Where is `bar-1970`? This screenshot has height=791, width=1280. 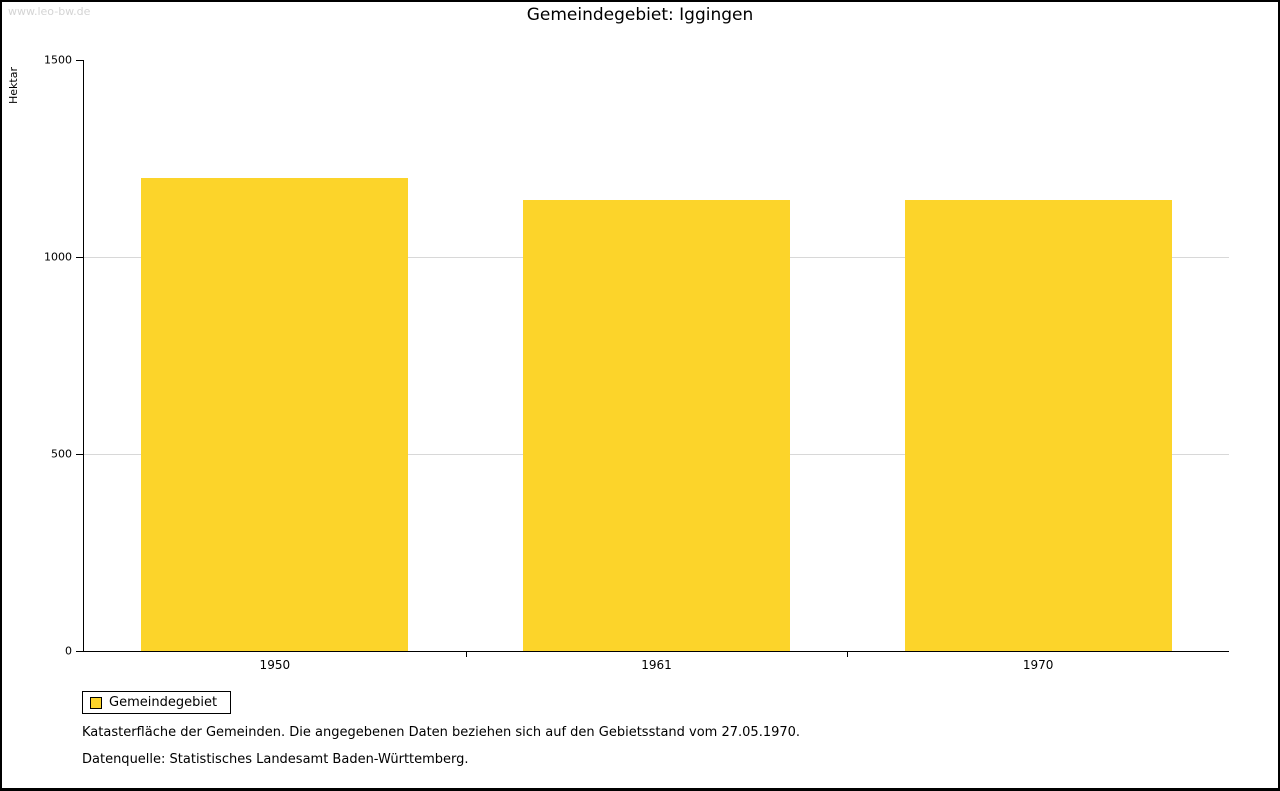 bar-1970 is located at coordinates (1038, 425).